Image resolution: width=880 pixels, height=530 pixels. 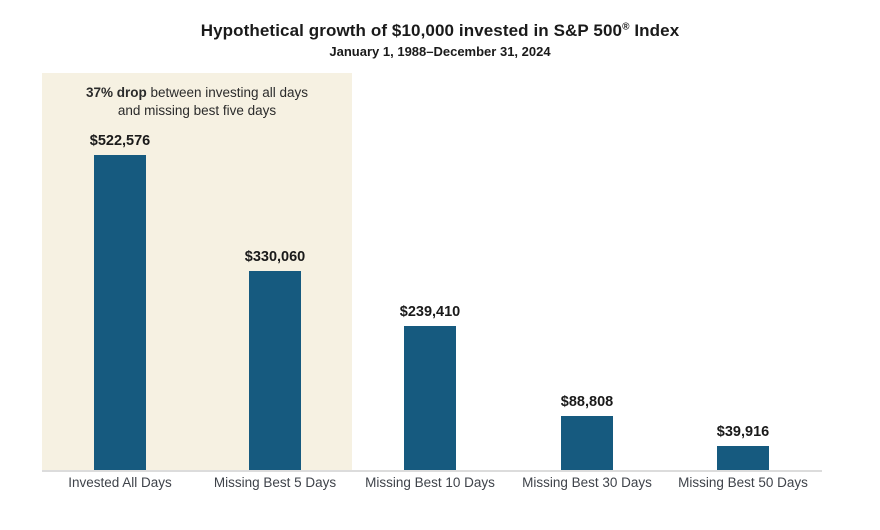 I want to click on bar-value-label: $39,916, so click(x=743, y=432).